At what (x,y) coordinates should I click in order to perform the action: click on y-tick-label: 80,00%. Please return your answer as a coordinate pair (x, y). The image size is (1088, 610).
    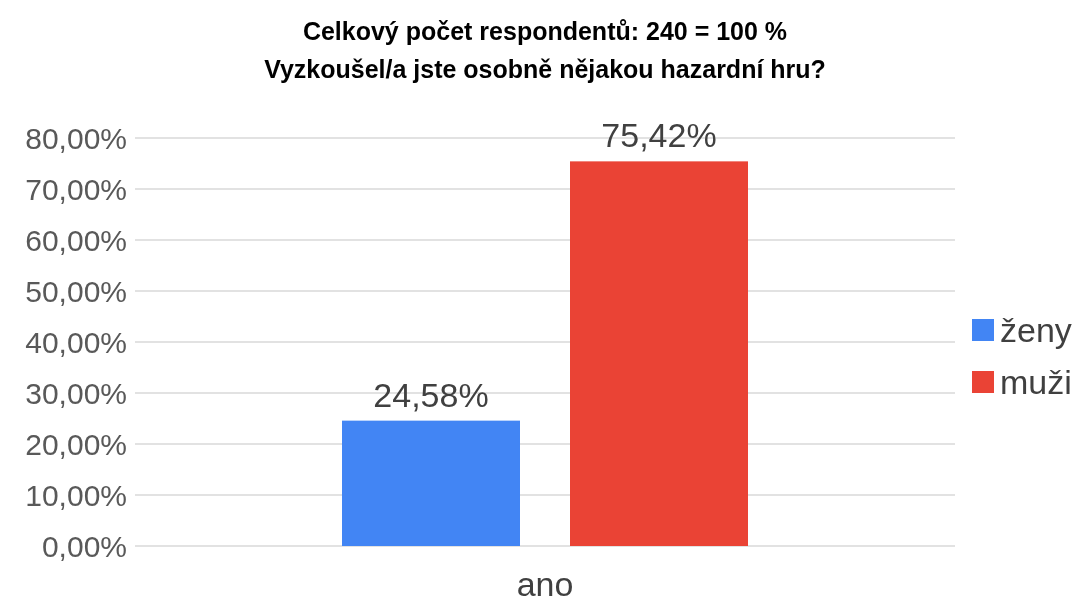
    Looking at the image, I should click on (76, 138).